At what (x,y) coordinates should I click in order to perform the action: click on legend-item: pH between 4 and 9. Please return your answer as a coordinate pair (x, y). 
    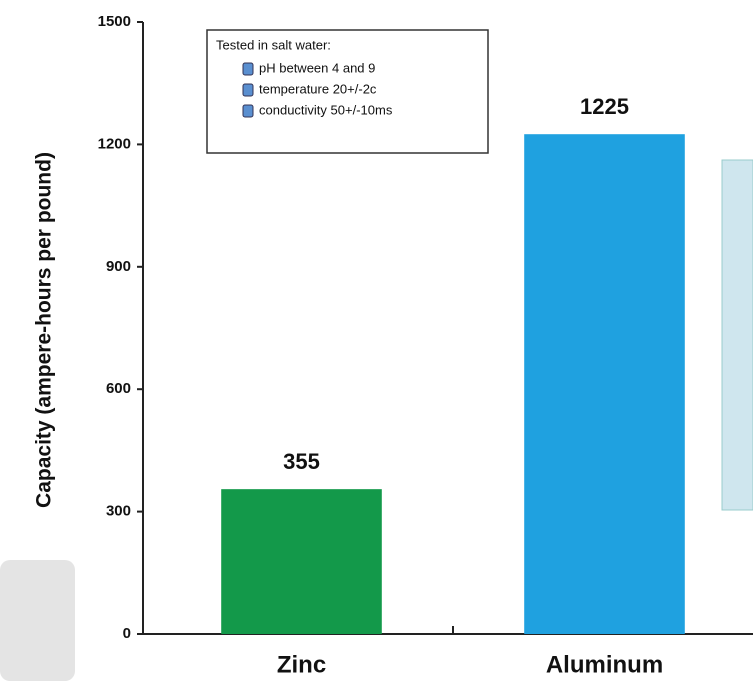
    Looking at the image, I should click on (317, 67).